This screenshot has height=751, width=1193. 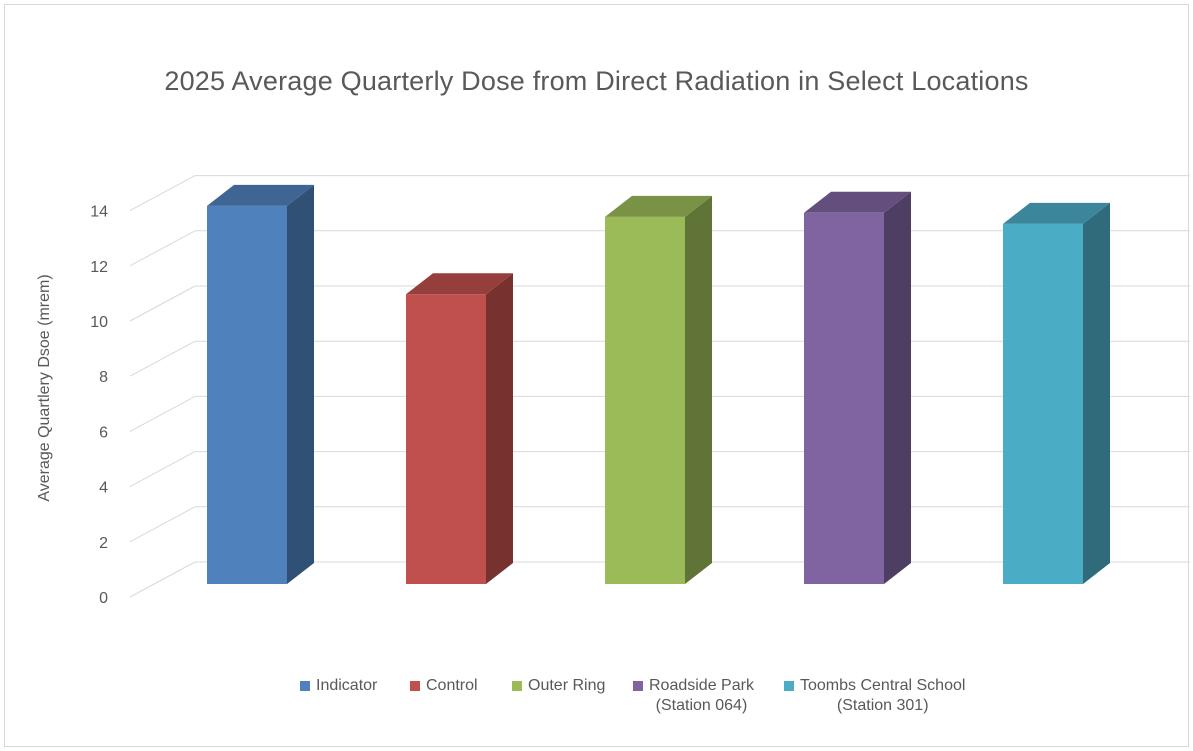 I want to click on legend-label-line: (Station 064), so click(x=701, y=705).